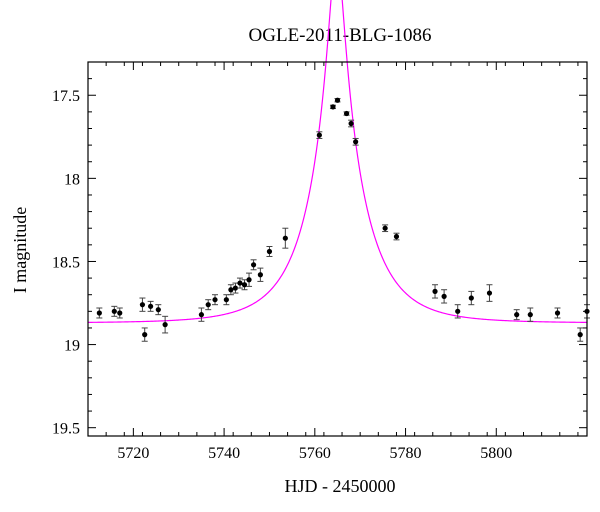 This screenshot has width=600, height=512. What do you see at coordinates (66, 429) in the screenshot?
I see `y-tick-label: 19.5` at bounding box center [66, 429].